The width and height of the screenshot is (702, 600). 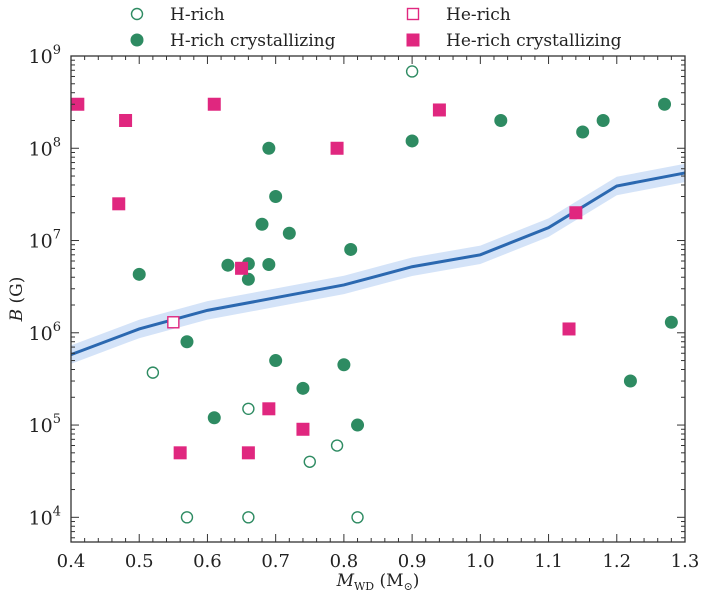 I want to click on point-he-rich, so click(x=173, y=322).